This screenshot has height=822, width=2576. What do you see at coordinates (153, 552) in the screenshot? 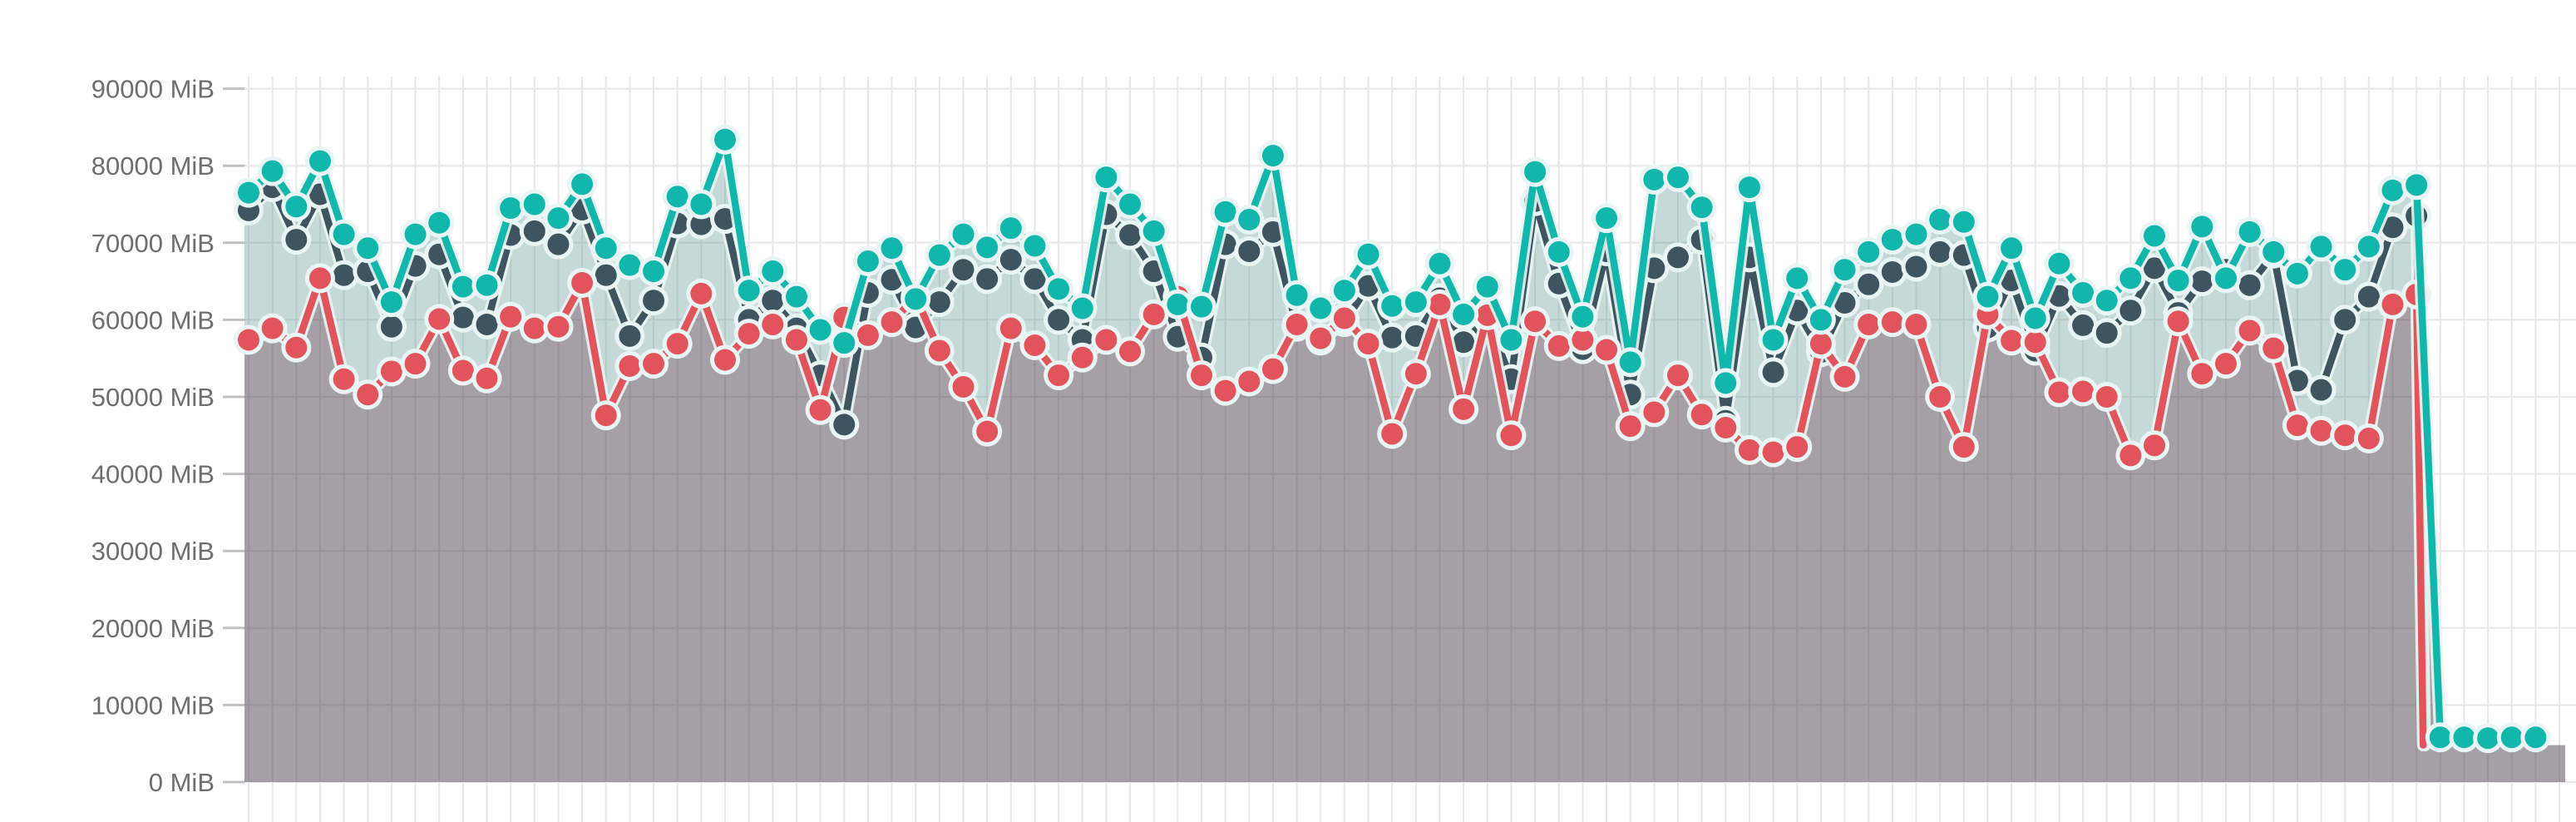
I see `y-tick-label: 30000 MiB` at bounding box center [153, 552].